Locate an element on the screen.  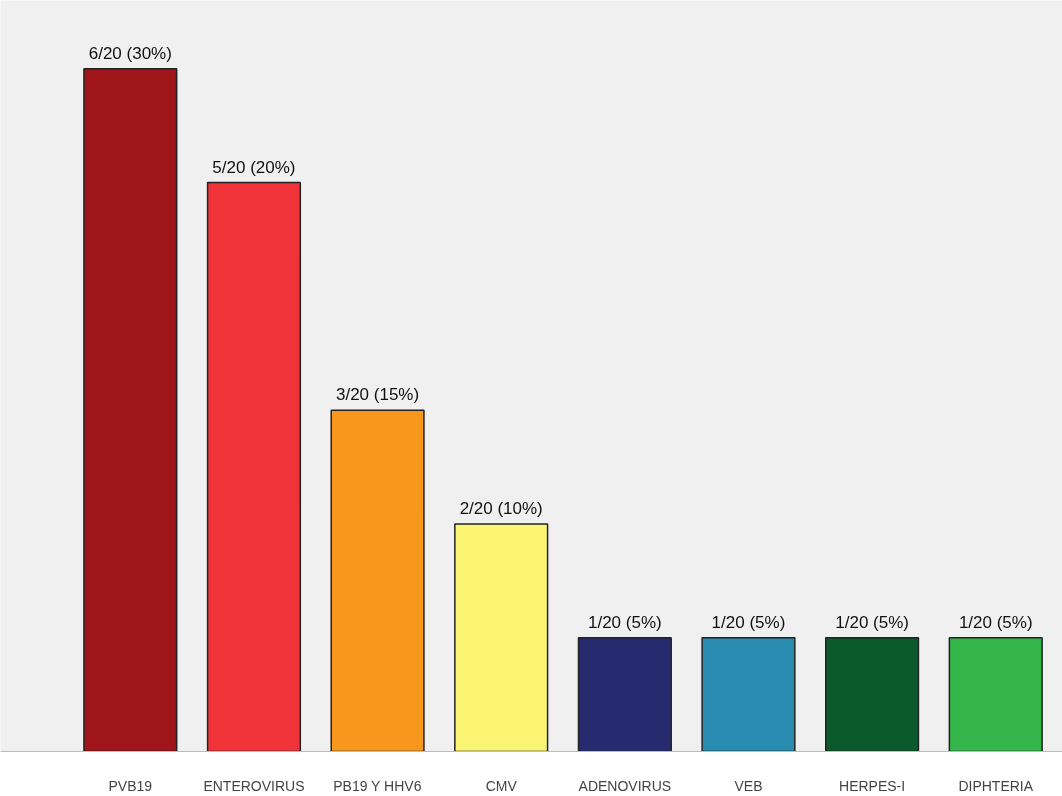
data-label: 5/20 (20%) is located at coordinates (254, 167).